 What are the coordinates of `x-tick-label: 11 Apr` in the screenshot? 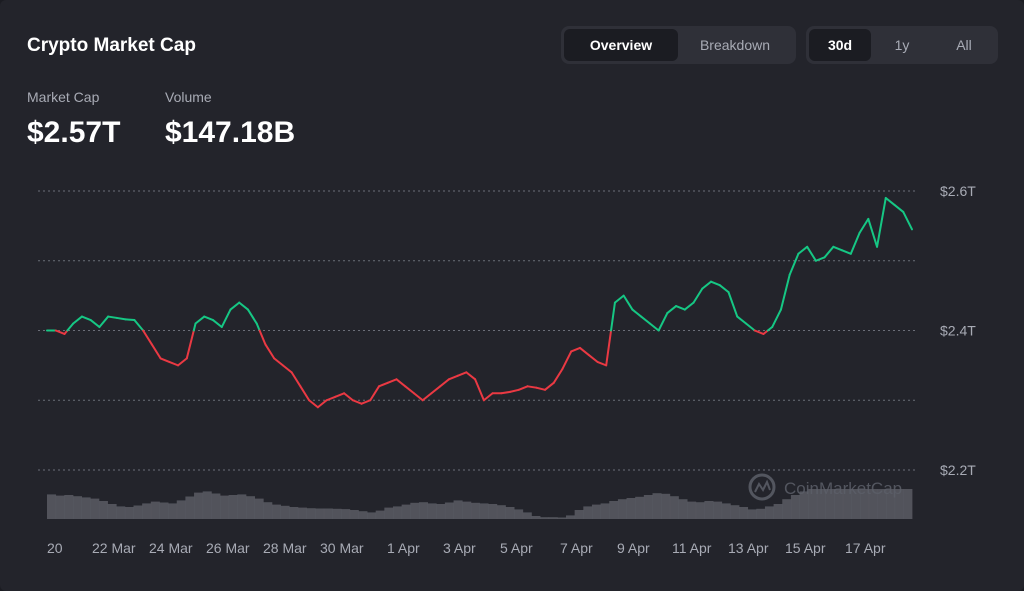 It's located at (692, 548).